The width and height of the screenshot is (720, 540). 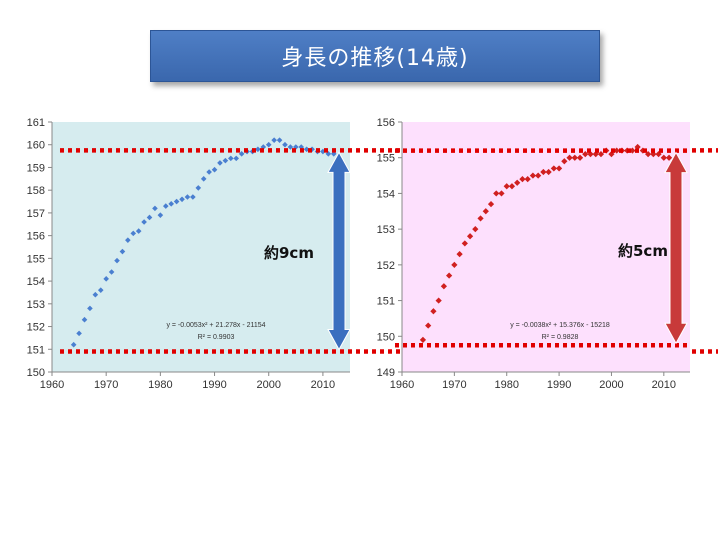 I want to click on y-tick-label: 160, so click(x=36, y=146).